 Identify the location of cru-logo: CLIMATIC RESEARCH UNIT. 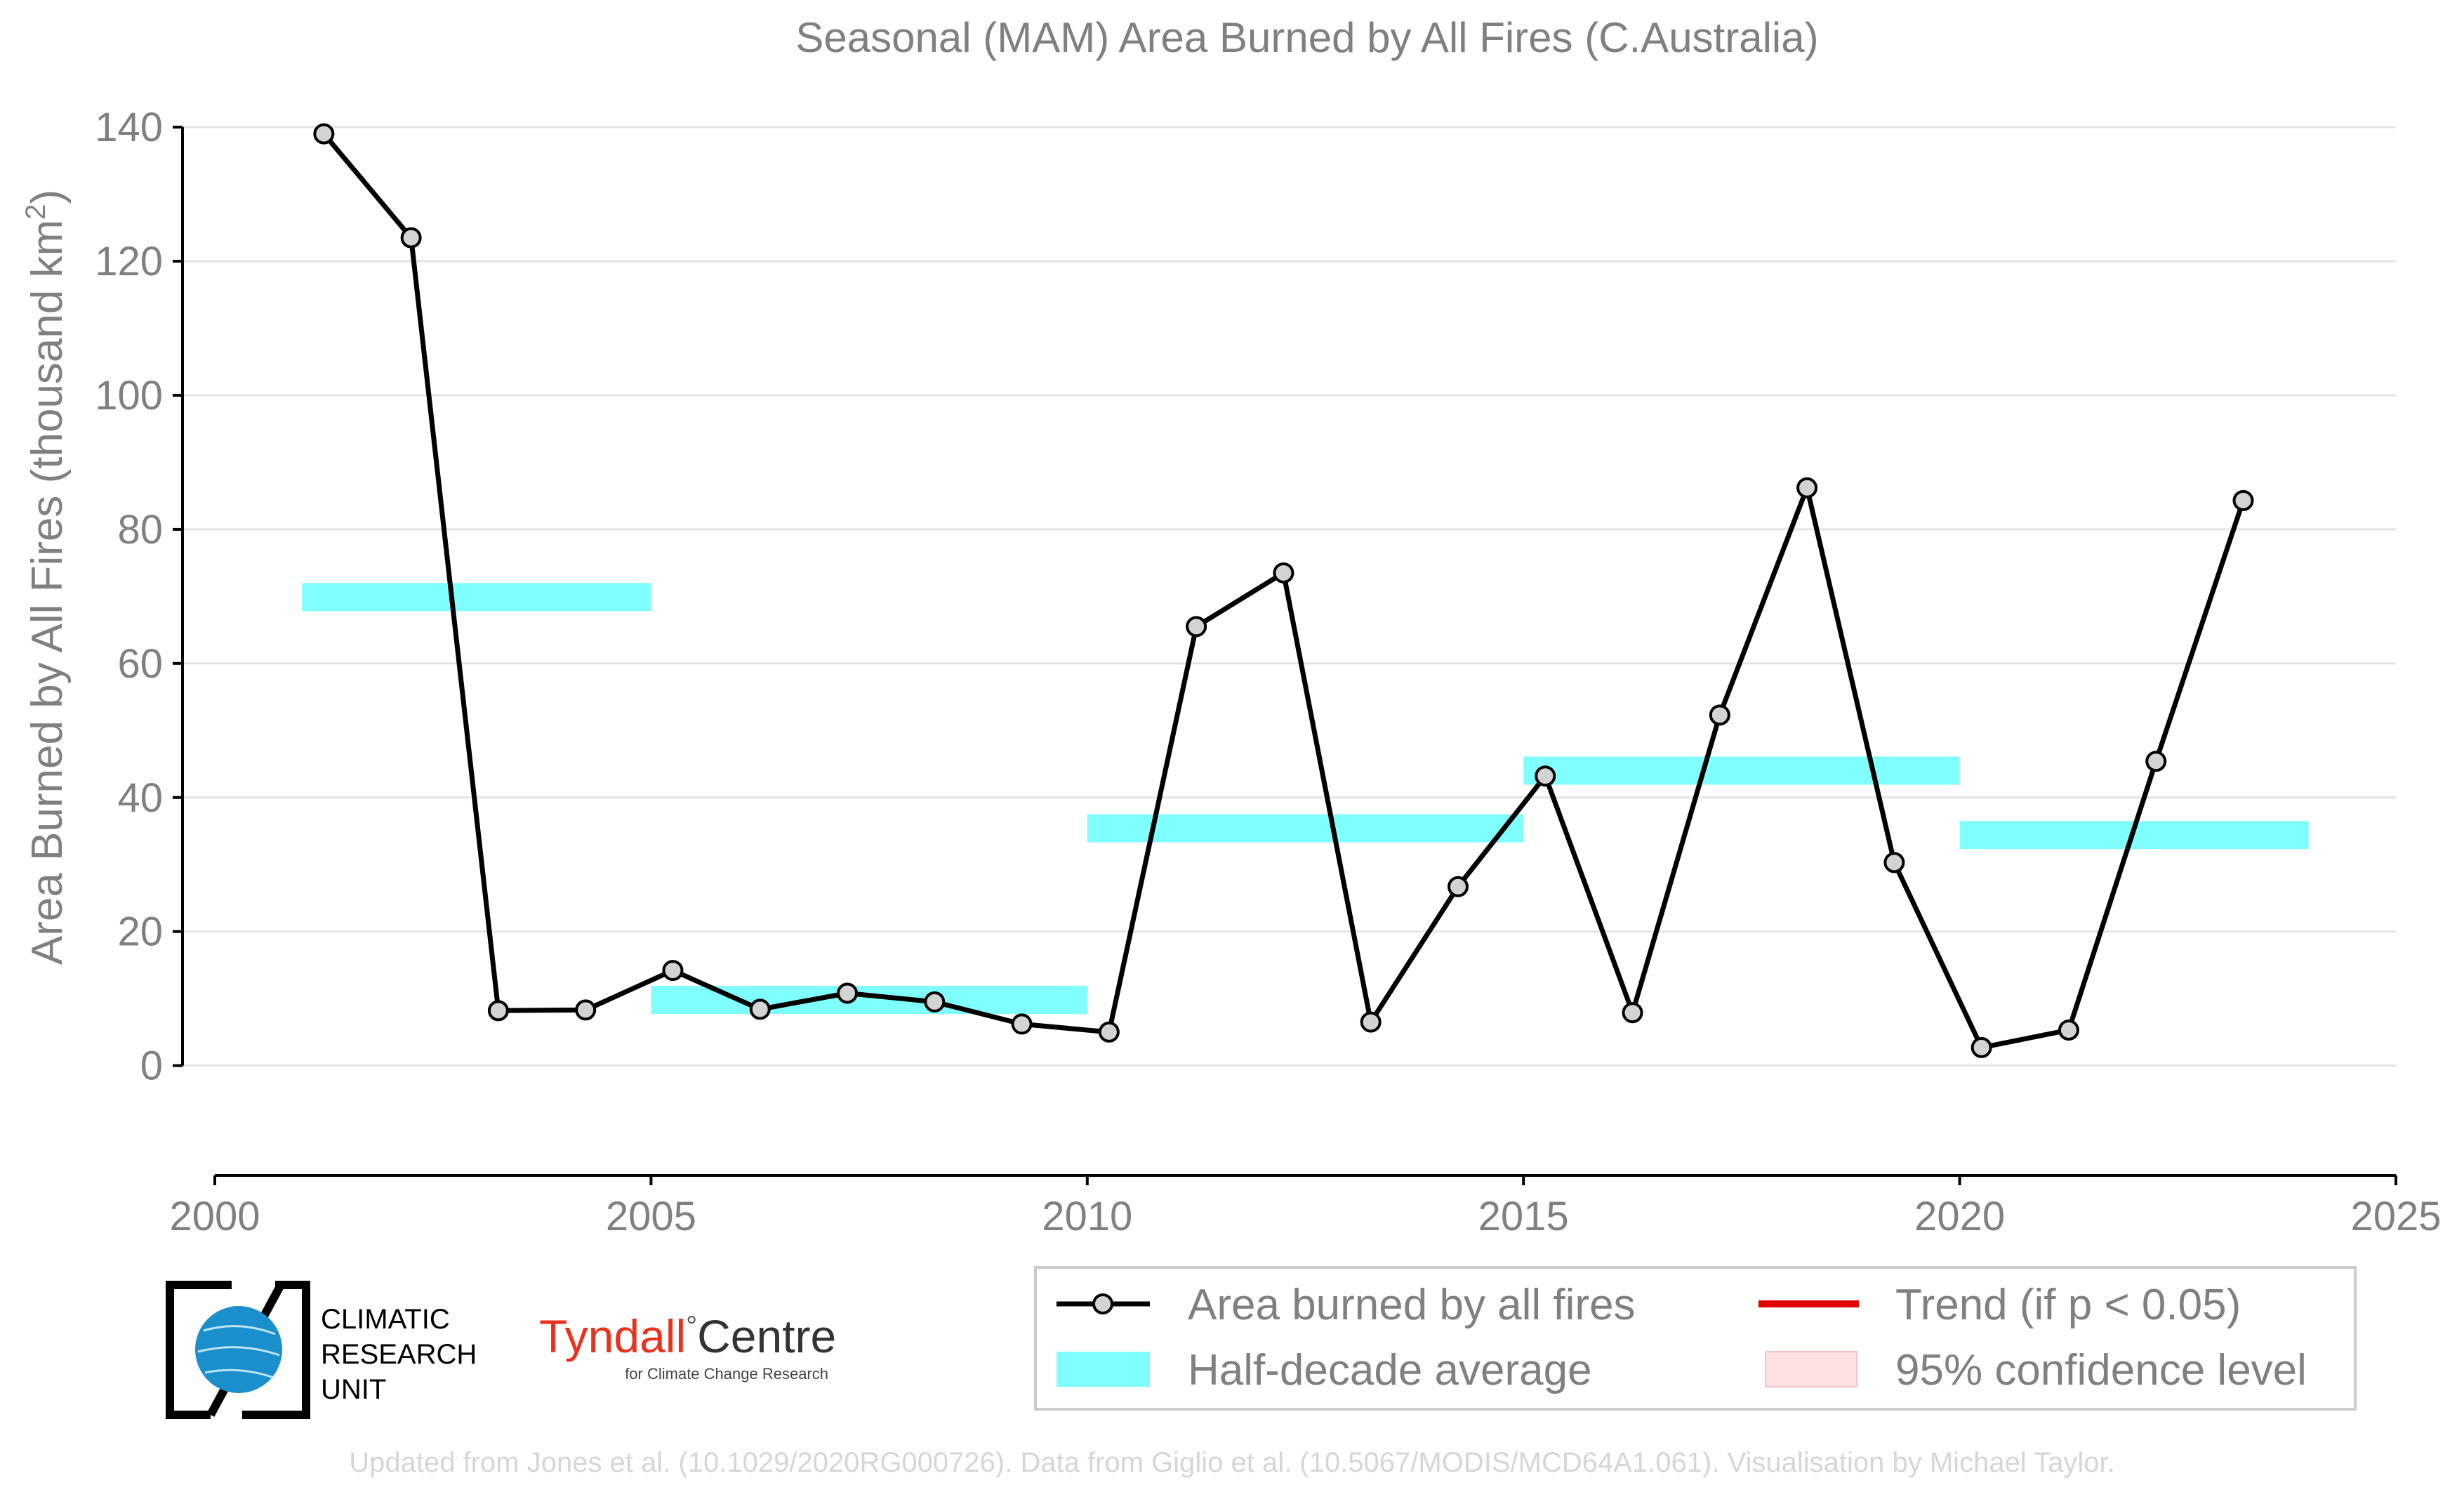
(322, 1350).